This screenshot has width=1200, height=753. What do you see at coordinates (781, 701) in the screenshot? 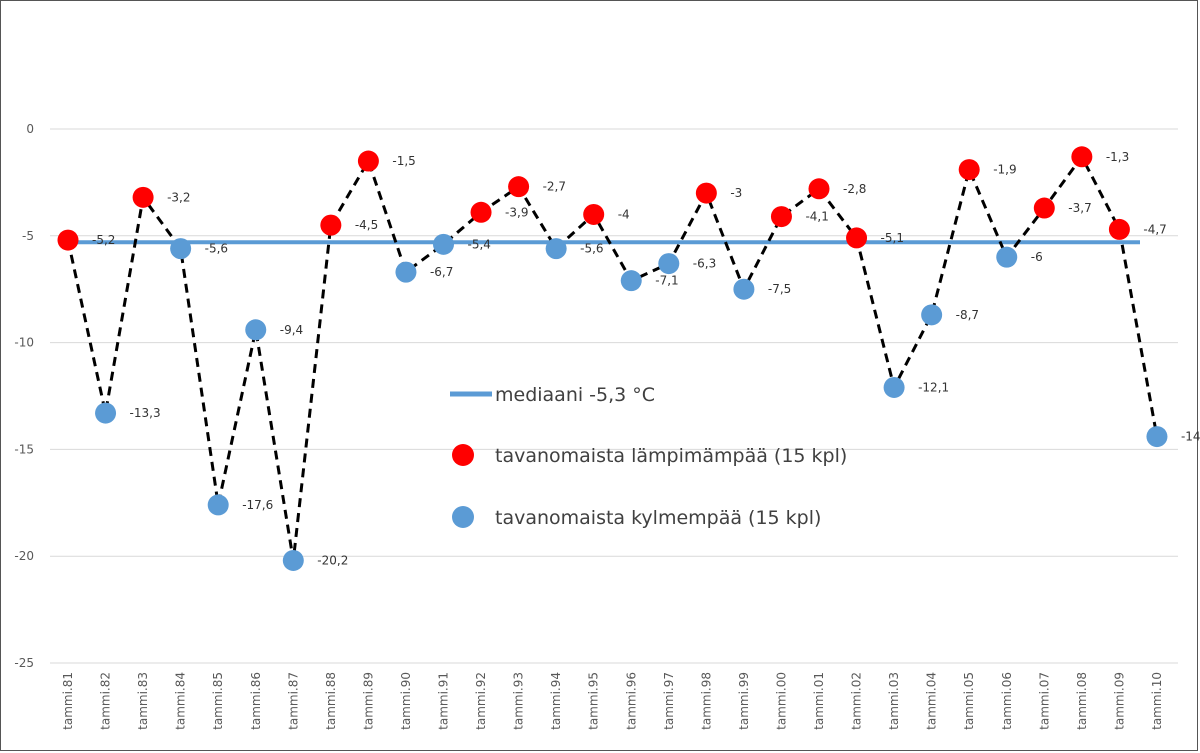
I see `x-tick-label: tammi.00` at bounding box center [781, 701].